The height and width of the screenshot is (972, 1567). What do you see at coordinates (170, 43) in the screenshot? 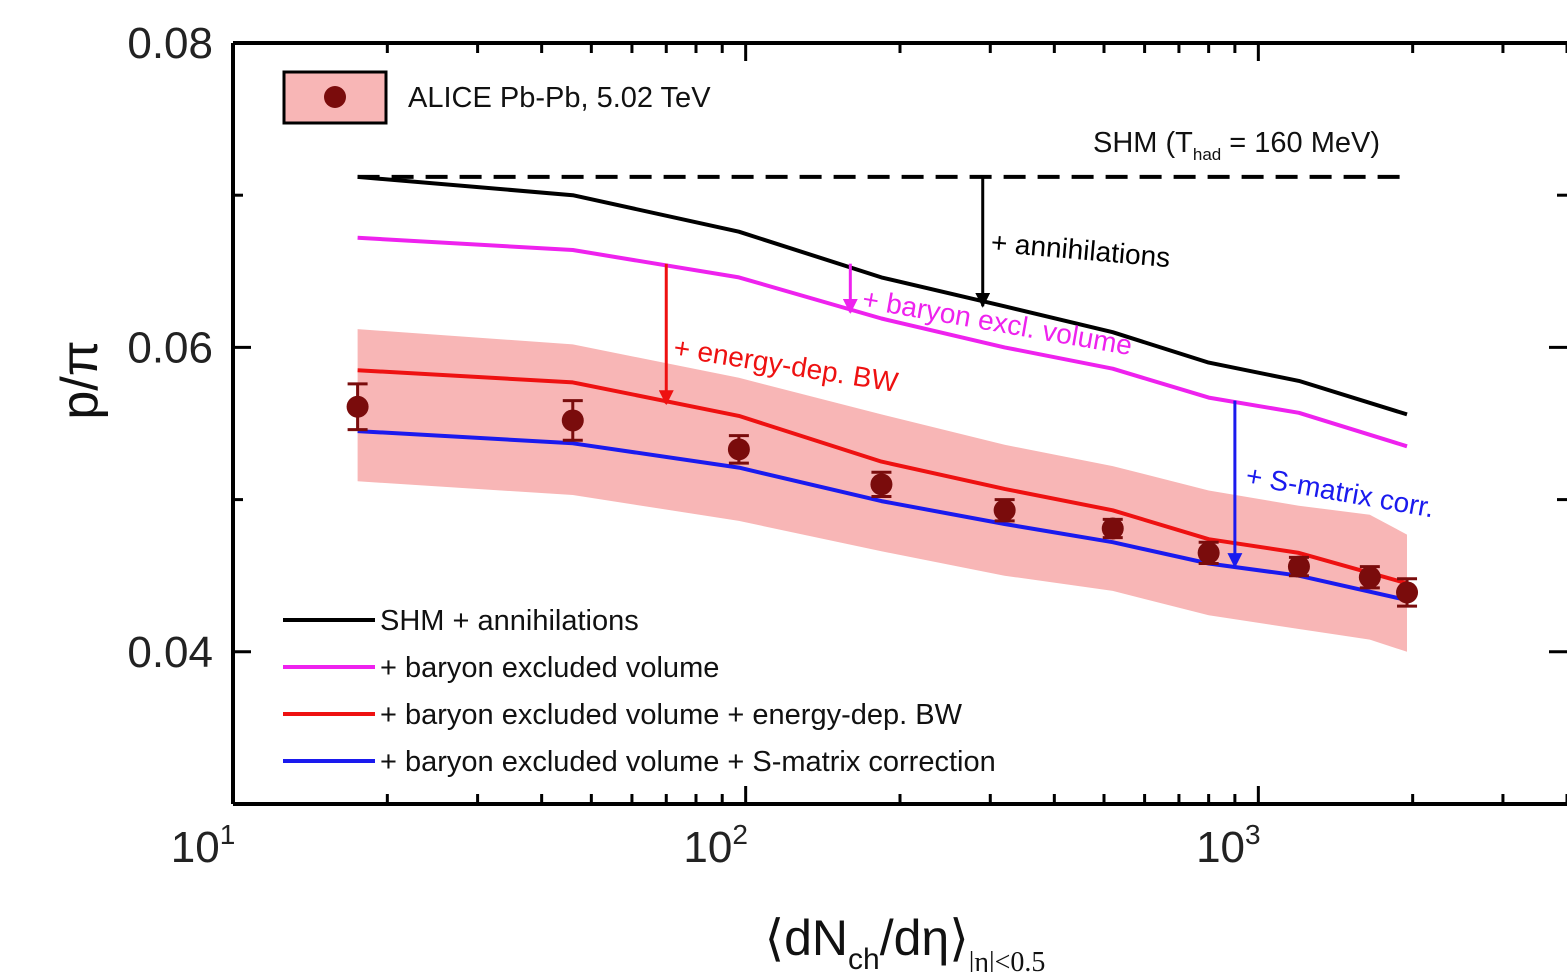
I see `y-tick-label: 0.08` at bounding box center [170, 43].